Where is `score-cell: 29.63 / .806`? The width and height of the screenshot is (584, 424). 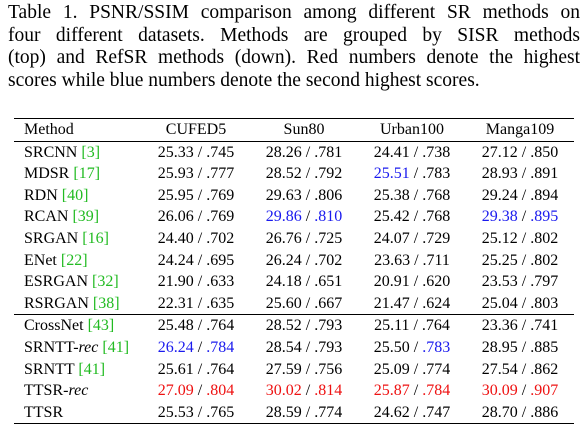 score-cell: 29.63 / .806 is located at coordinates (304, 196).